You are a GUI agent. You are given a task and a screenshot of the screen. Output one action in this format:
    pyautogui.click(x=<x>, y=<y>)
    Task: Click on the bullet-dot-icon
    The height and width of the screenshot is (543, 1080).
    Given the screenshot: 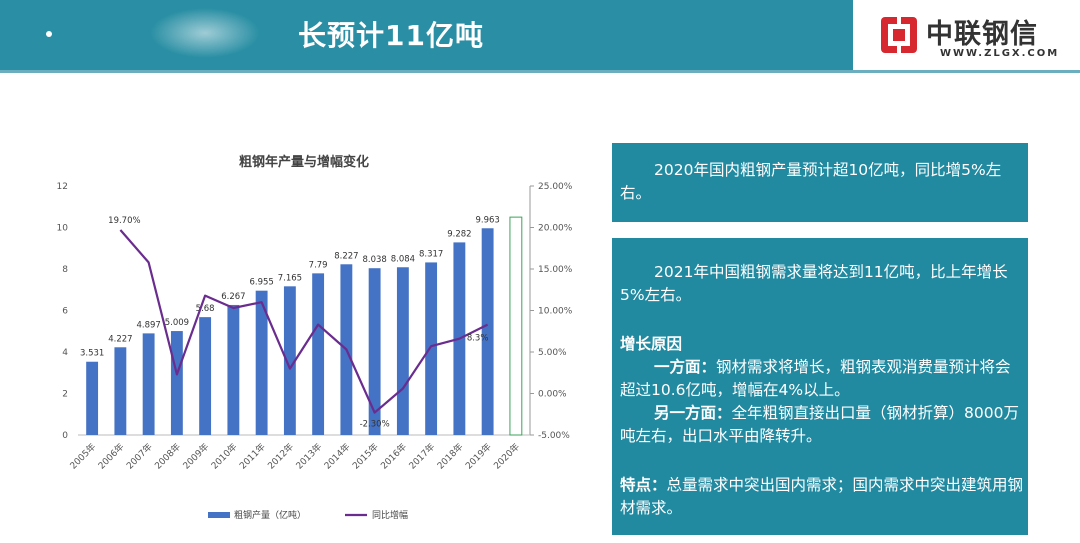 What is the action you would take?
    pyautogui.click(x=49, y=34)
    